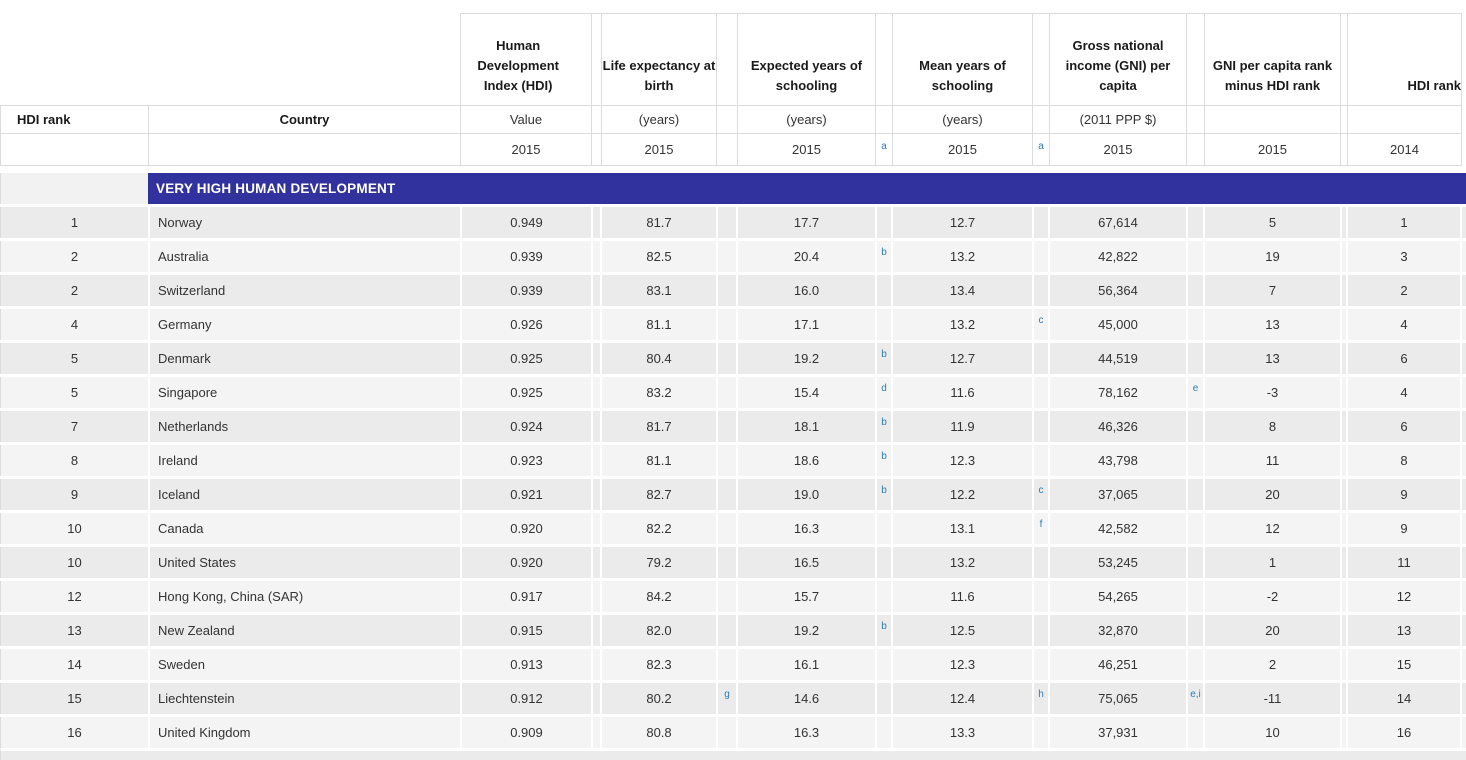 The image size is (1466, 760). I want to click on life-expectancy-cell: 83.1, so click(659, 290).